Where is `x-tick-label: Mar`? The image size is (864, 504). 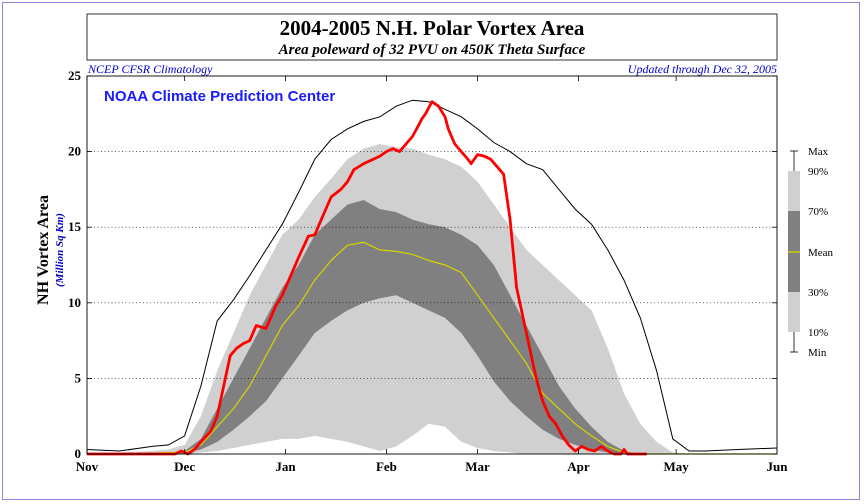 x-tick-label: Mar is located at coordinates (477, 466).